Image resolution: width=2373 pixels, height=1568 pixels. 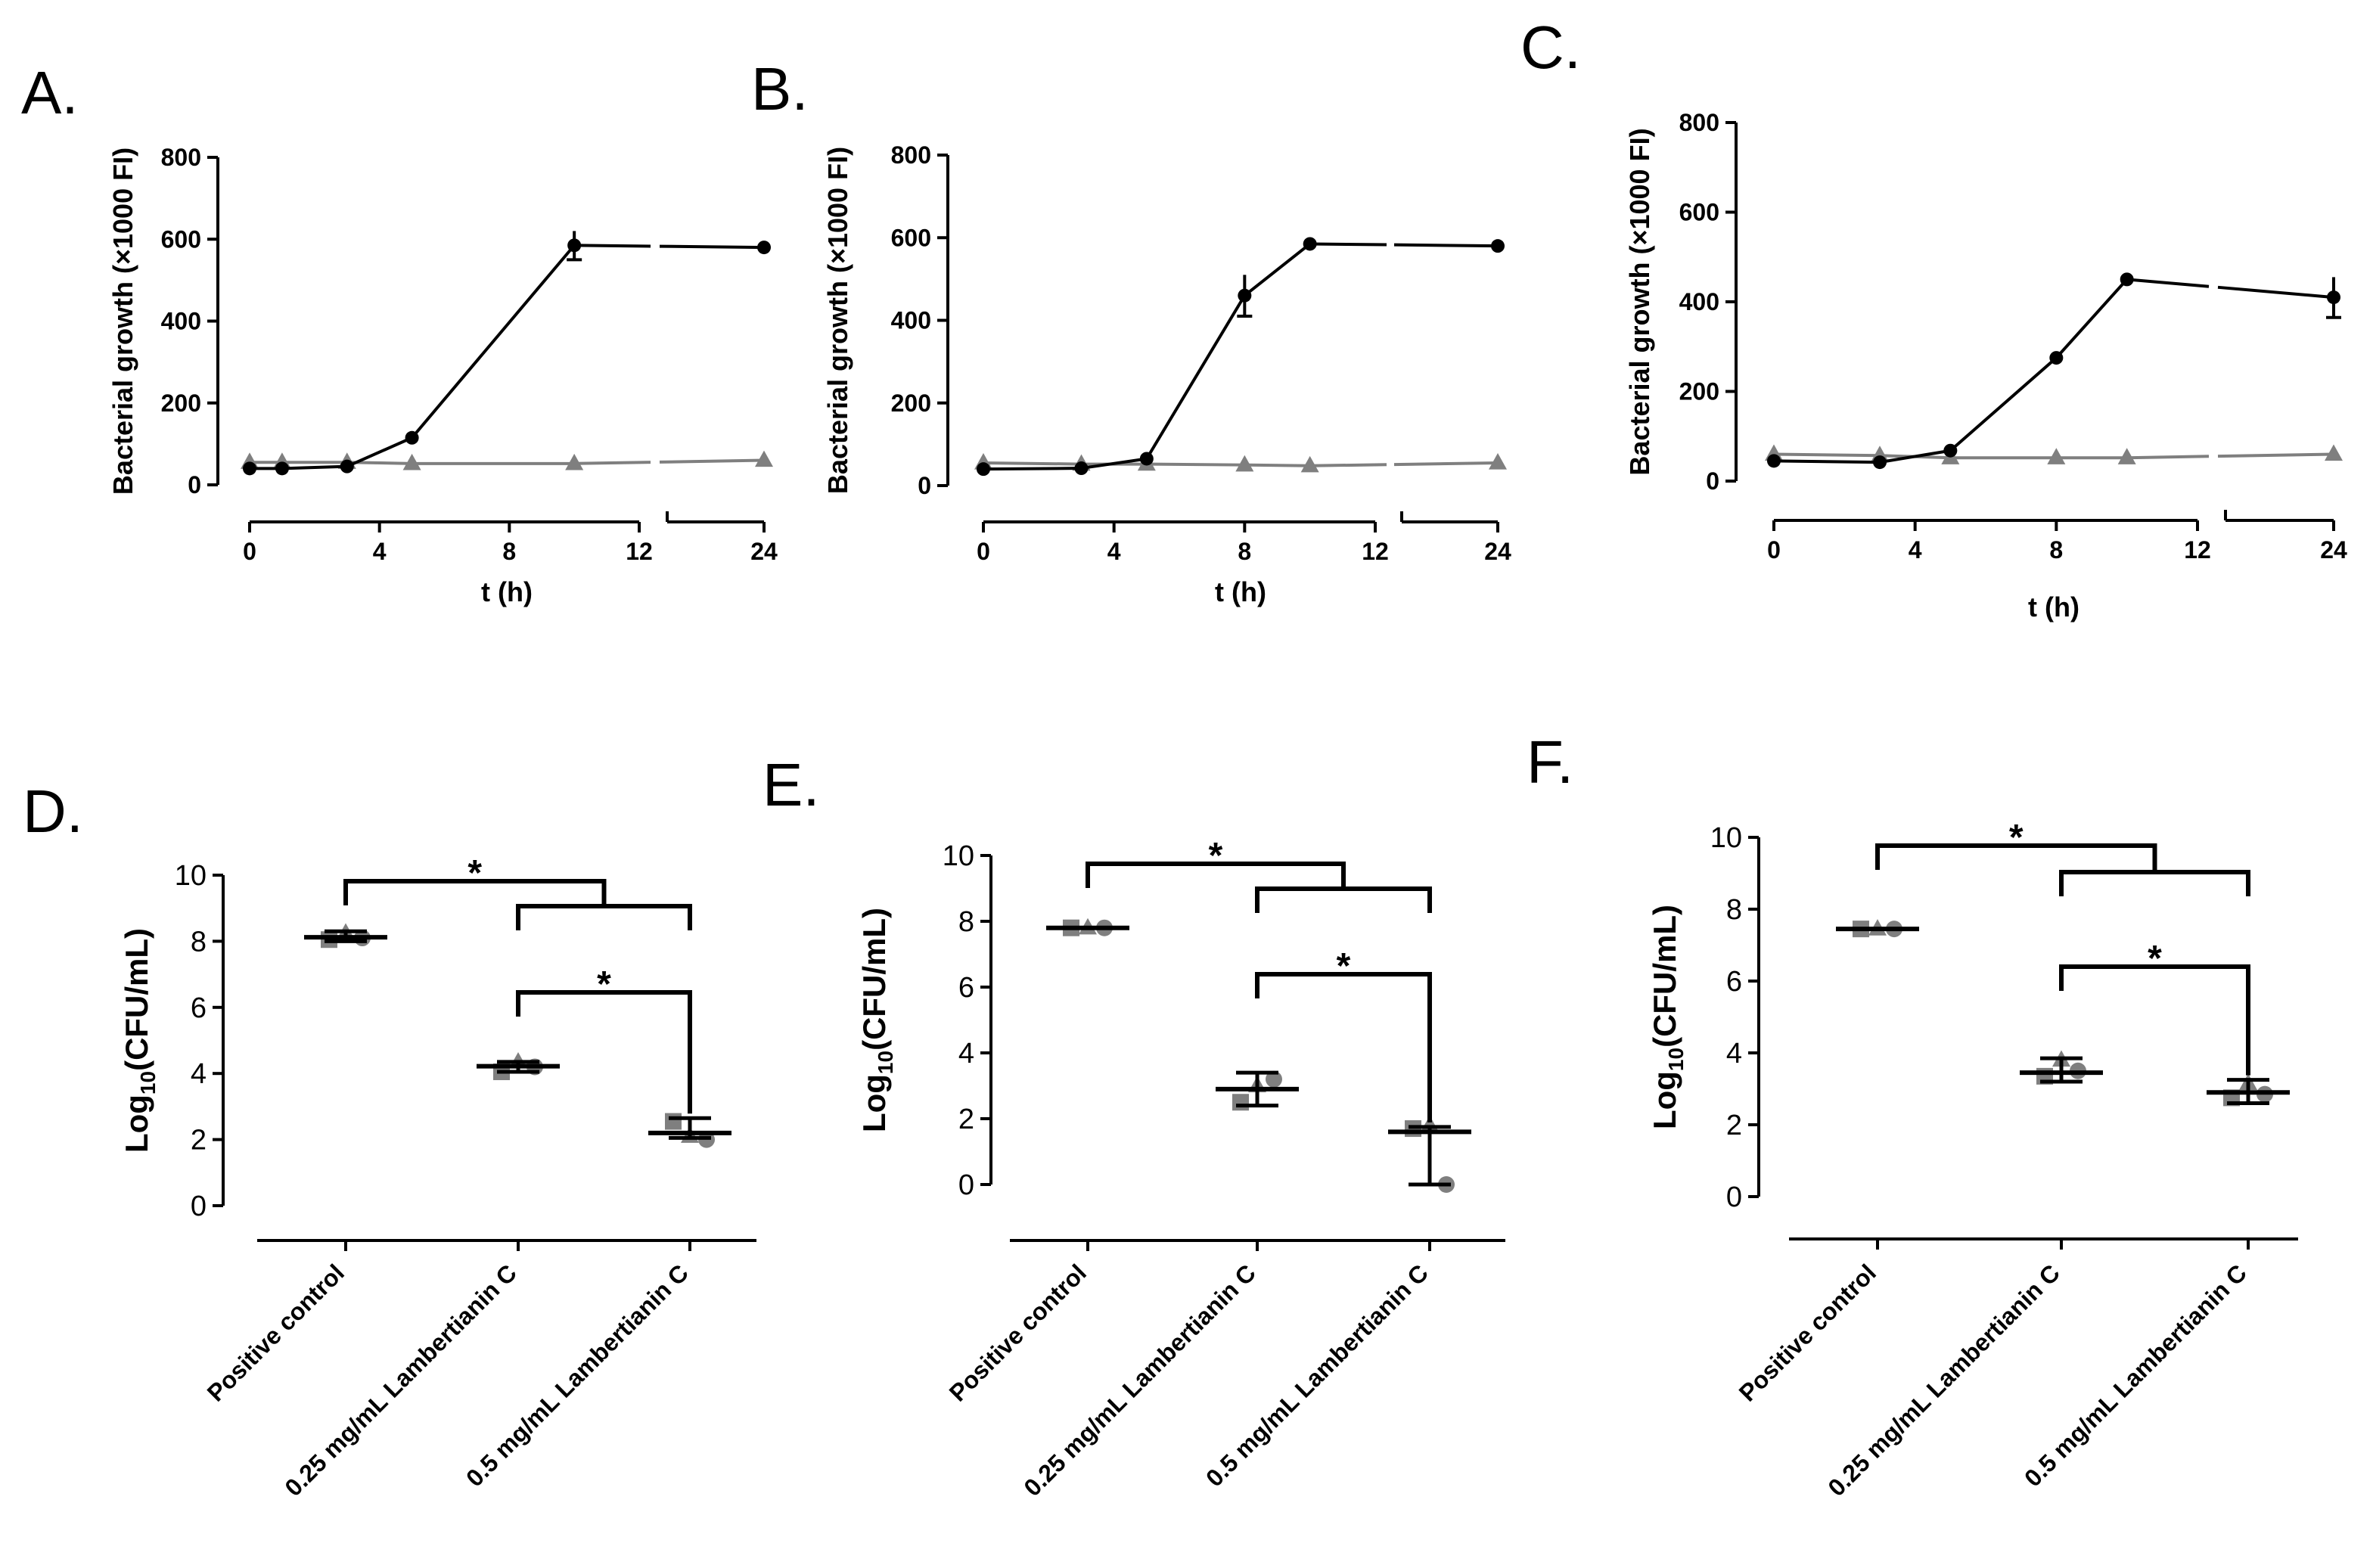 I want to click on y-tick-label: 4, so click(x=1734, y=1054).